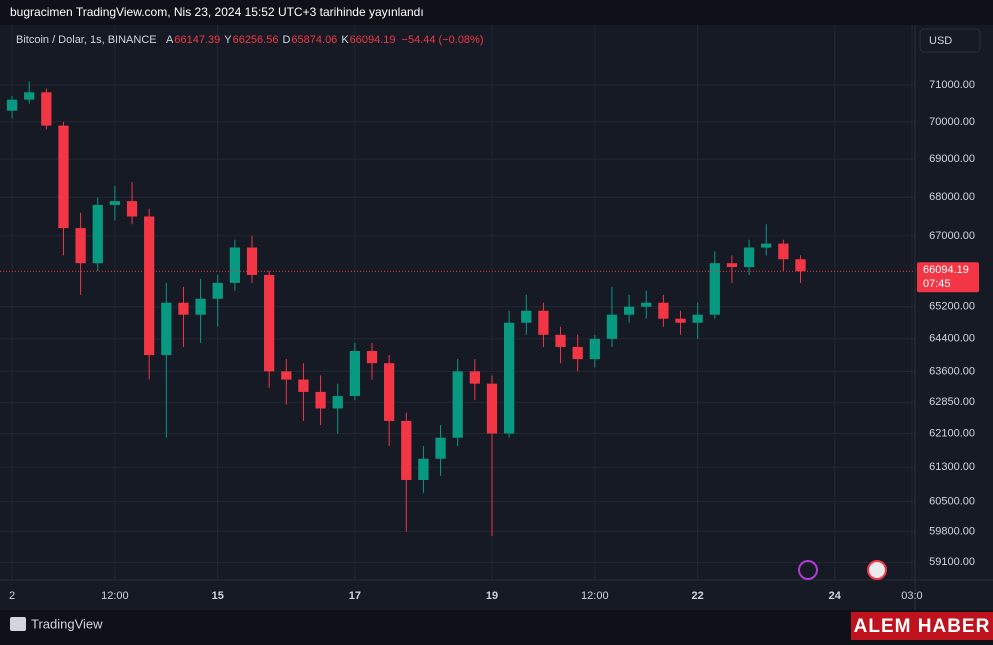  I want to click on ohlc-value: 66094.19, so click(373, 40).